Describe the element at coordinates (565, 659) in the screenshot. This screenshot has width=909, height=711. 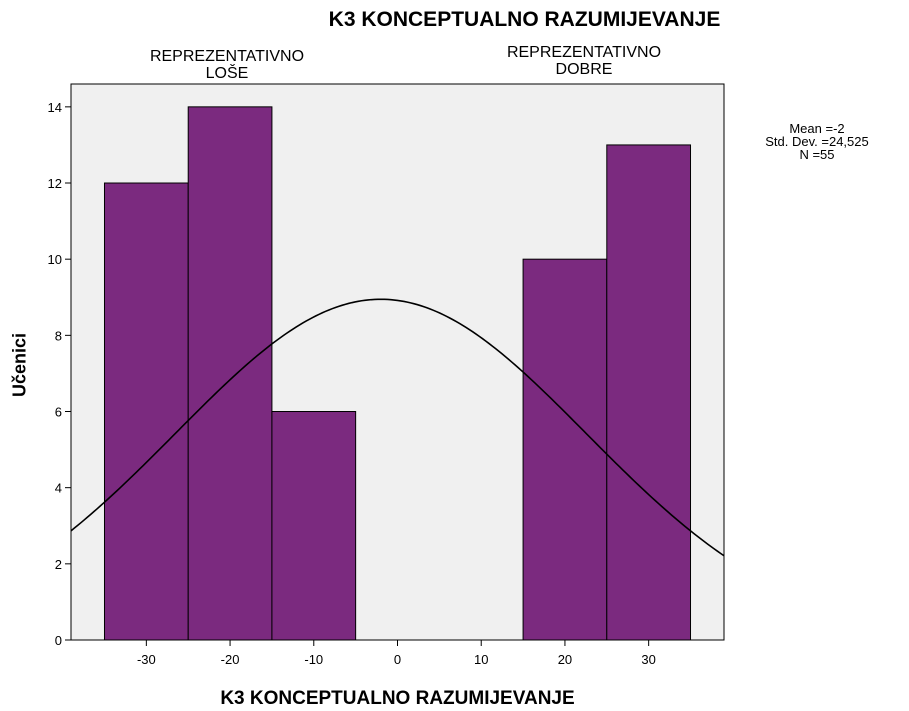
I see `x-tick-label: 20` at that location.